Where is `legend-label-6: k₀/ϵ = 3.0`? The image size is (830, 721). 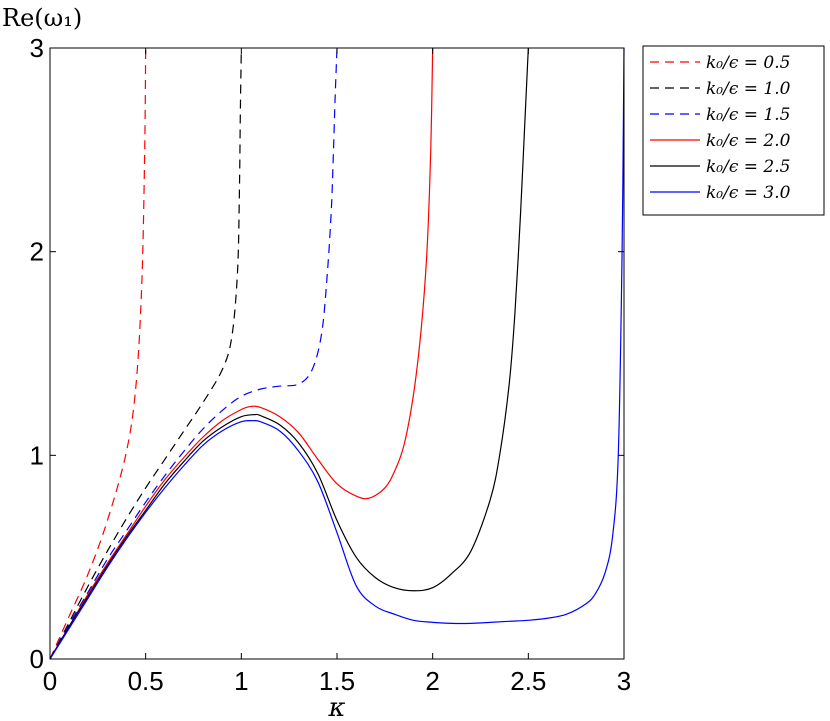 legend-label-6: k₀/ϵ = 3.0 is located at coordinates (748, 193).